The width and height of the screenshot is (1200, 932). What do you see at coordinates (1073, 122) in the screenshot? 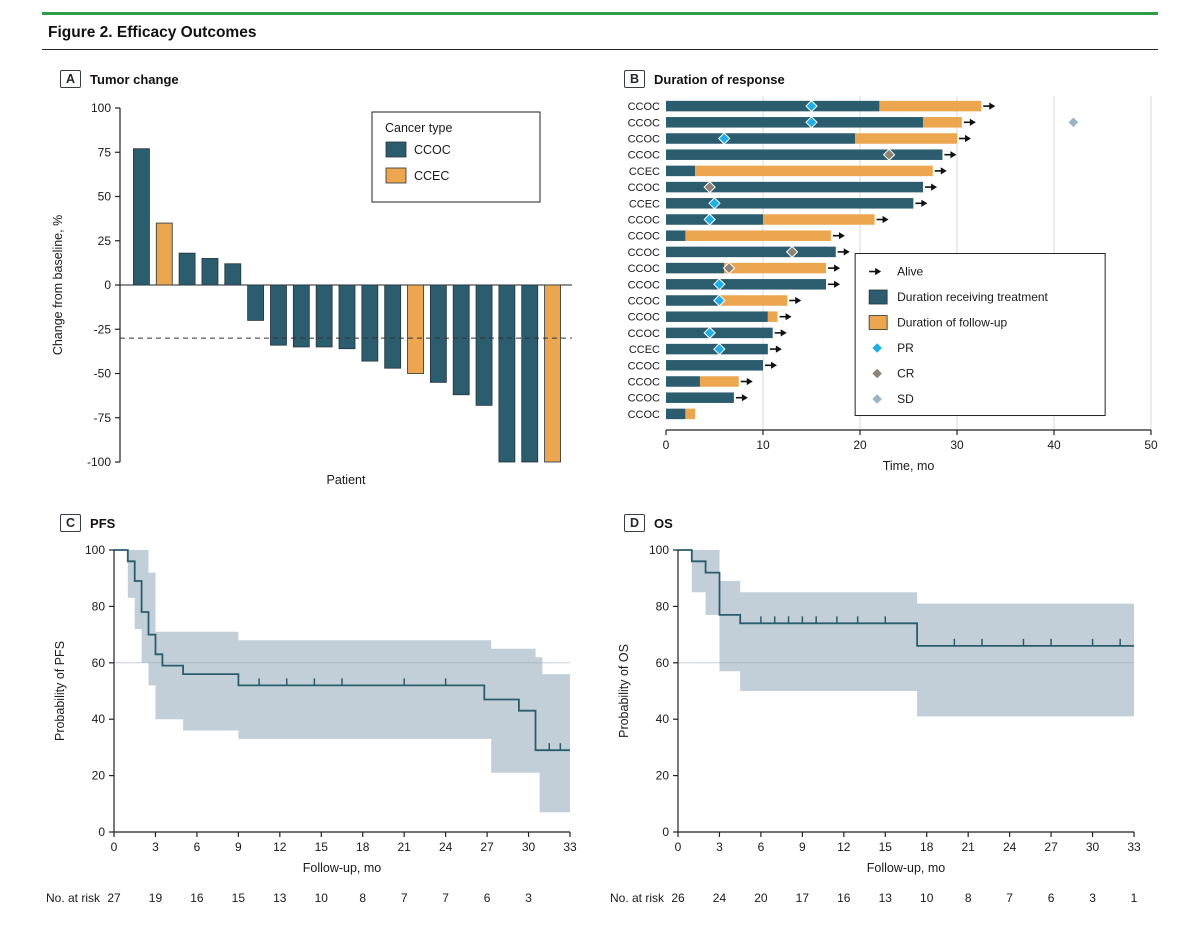
I see `marker-sd` at bounding box center [1073, 122].